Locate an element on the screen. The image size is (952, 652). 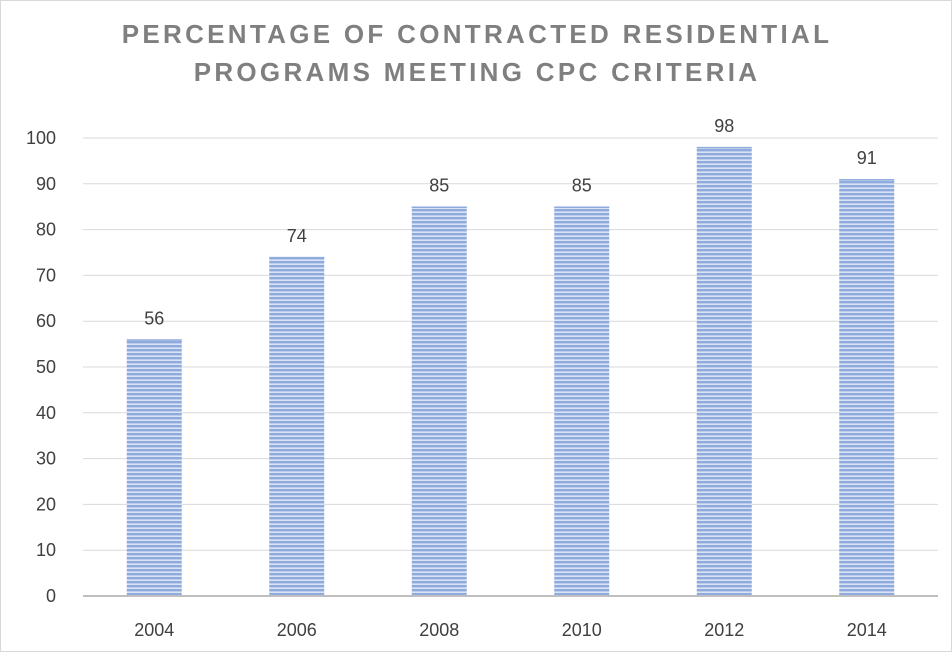
data-label: 91 is located at coordinates (867, 158).